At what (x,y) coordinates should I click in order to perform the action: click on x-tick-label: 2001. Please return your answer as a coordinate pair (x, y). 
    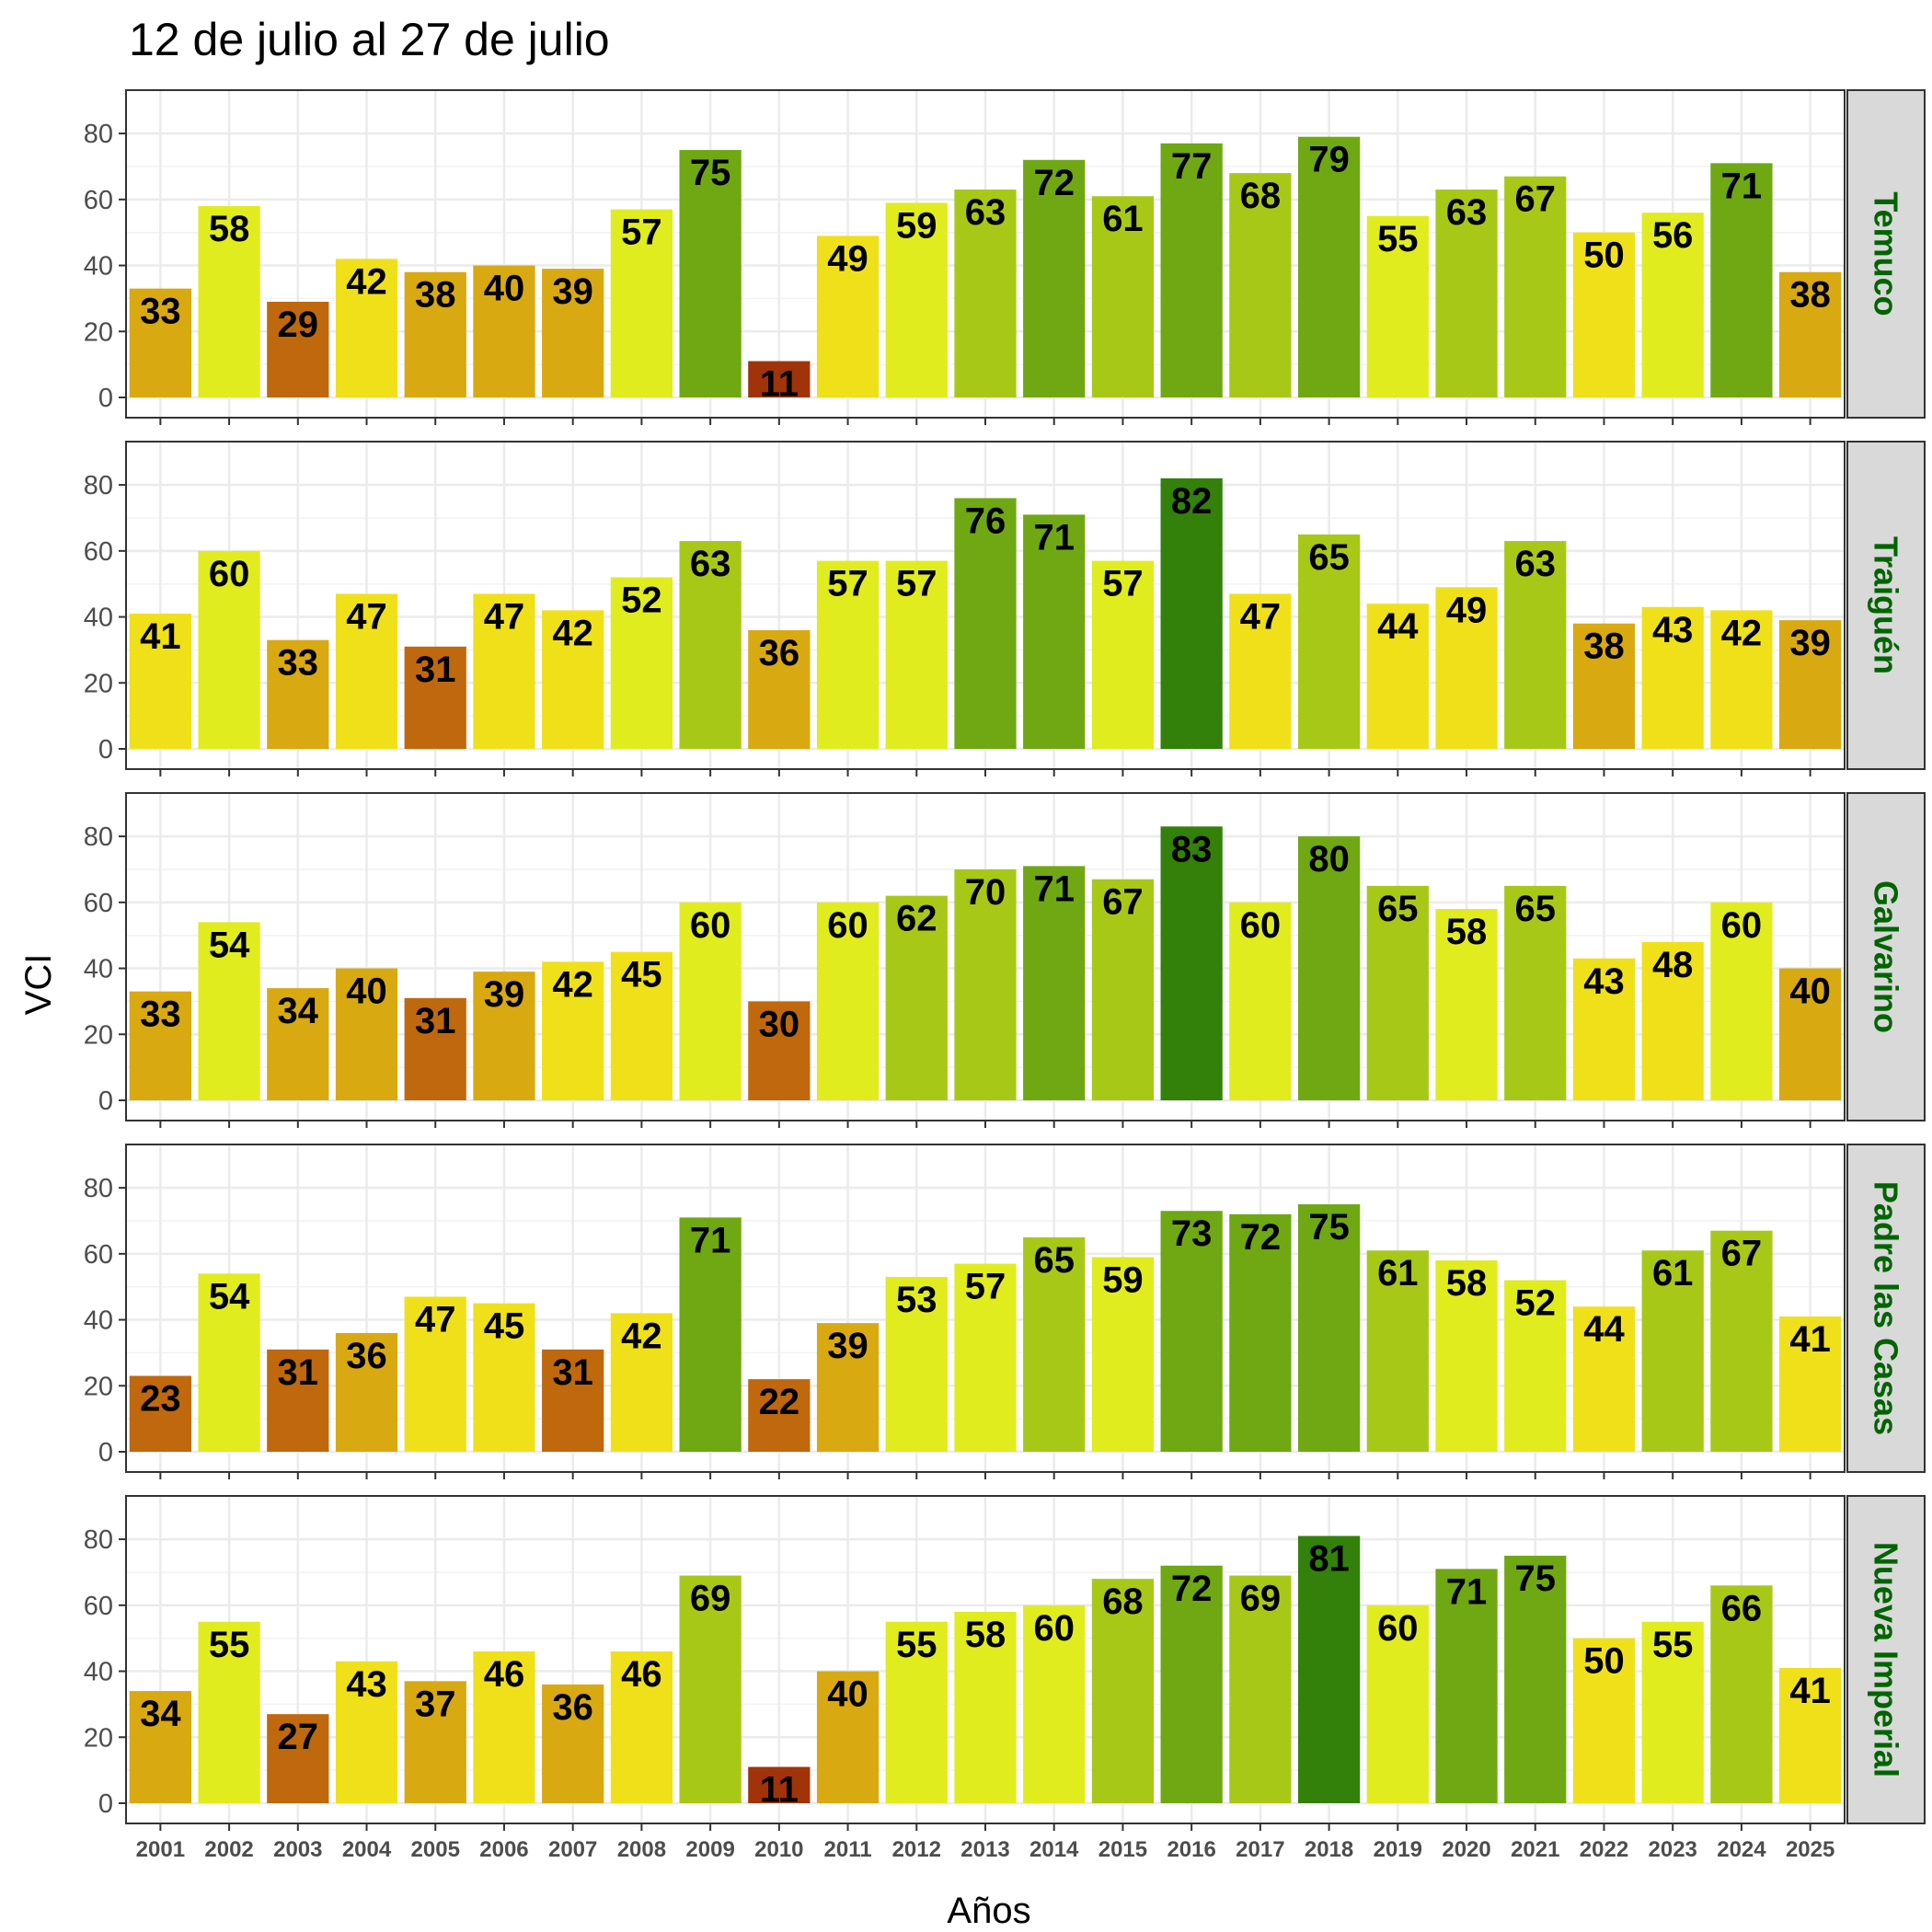
    Looking at the image, I should click on (160, 1849).